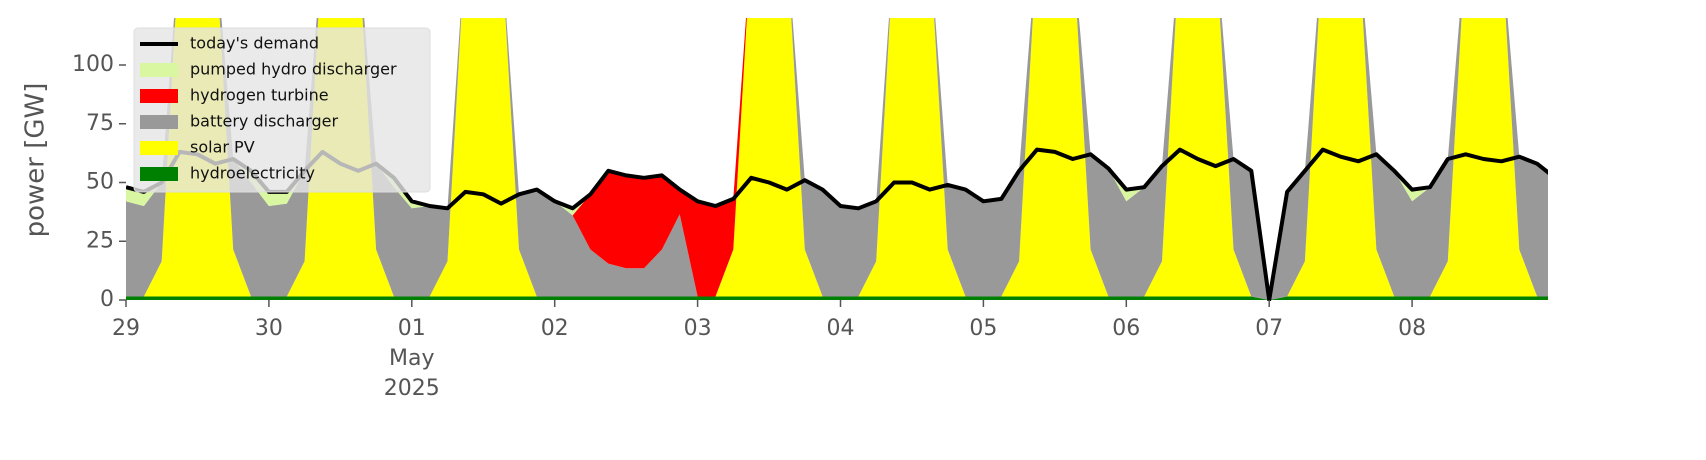  What do you see at coordinates (983, 328) in the screenshot?
I see `x-tick-label: 05` at bounding box center [983, 328].